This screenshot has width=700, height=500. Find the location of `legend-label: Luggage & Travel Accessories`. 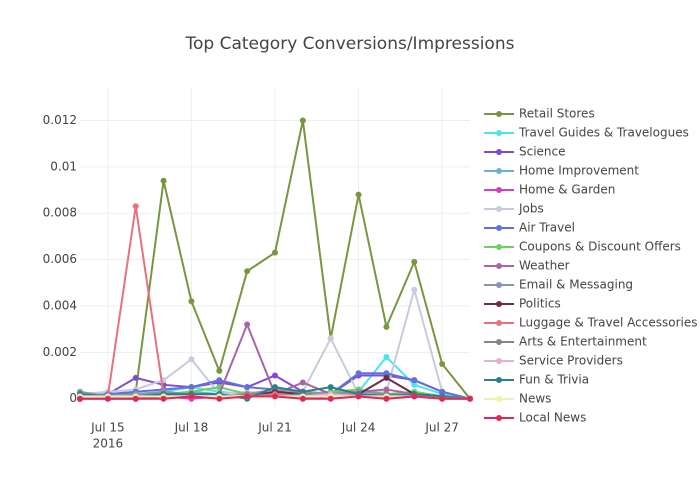

legend-label: Luggage & Travel Accessories is located at coordinates (608, 323).